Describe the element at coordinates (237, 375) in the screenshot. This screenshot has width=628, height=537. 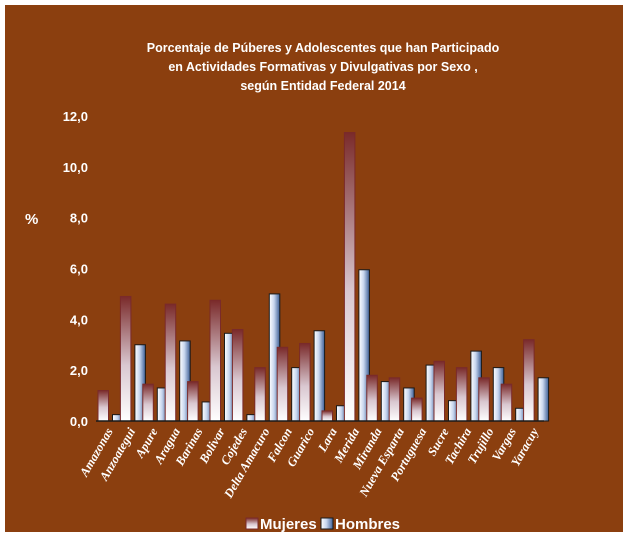
I see `bar-mujeres-cojedes` at that location.